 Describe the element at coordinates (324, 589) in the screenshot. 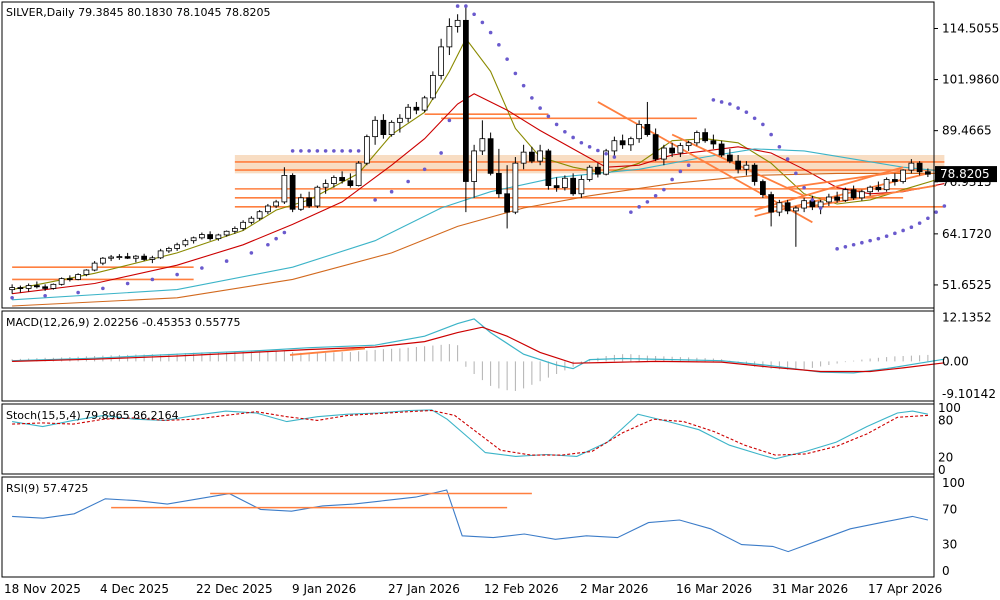

I see `date-label-3: 9 Jan 2026` at that location.